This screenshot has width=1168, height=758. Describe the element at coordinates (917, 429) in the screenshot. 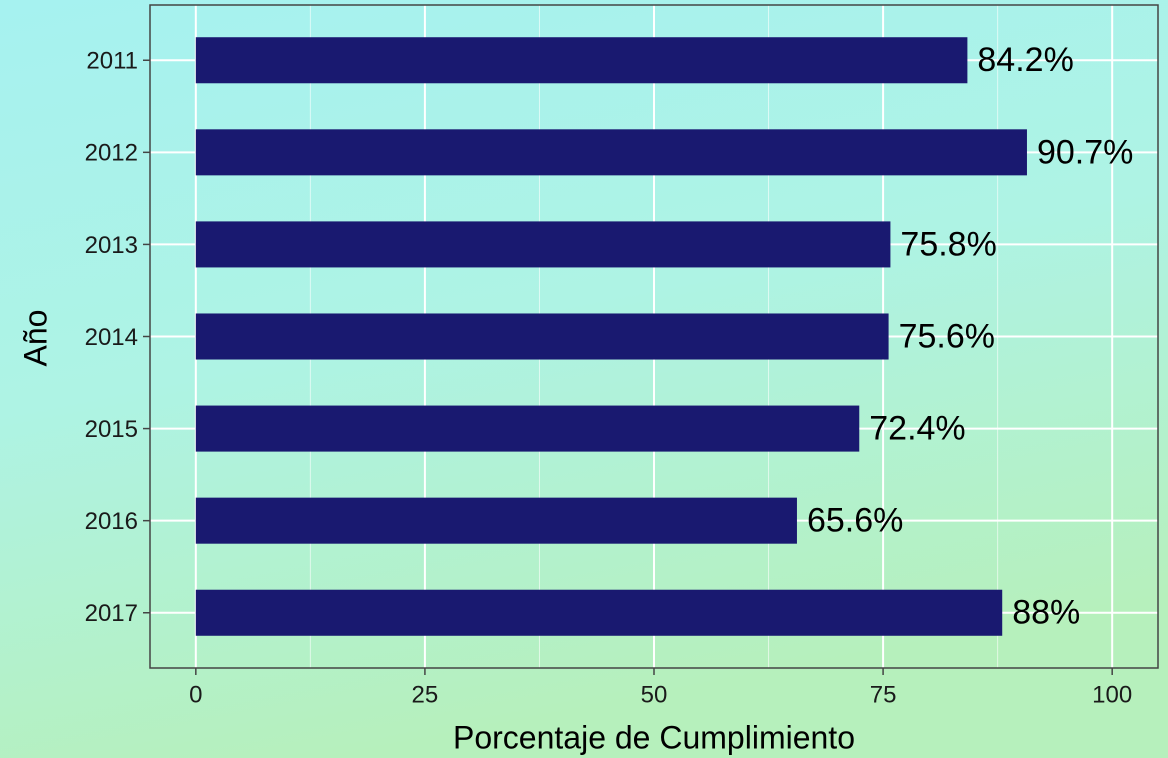

I see `value-label: 72.4%` at that location.